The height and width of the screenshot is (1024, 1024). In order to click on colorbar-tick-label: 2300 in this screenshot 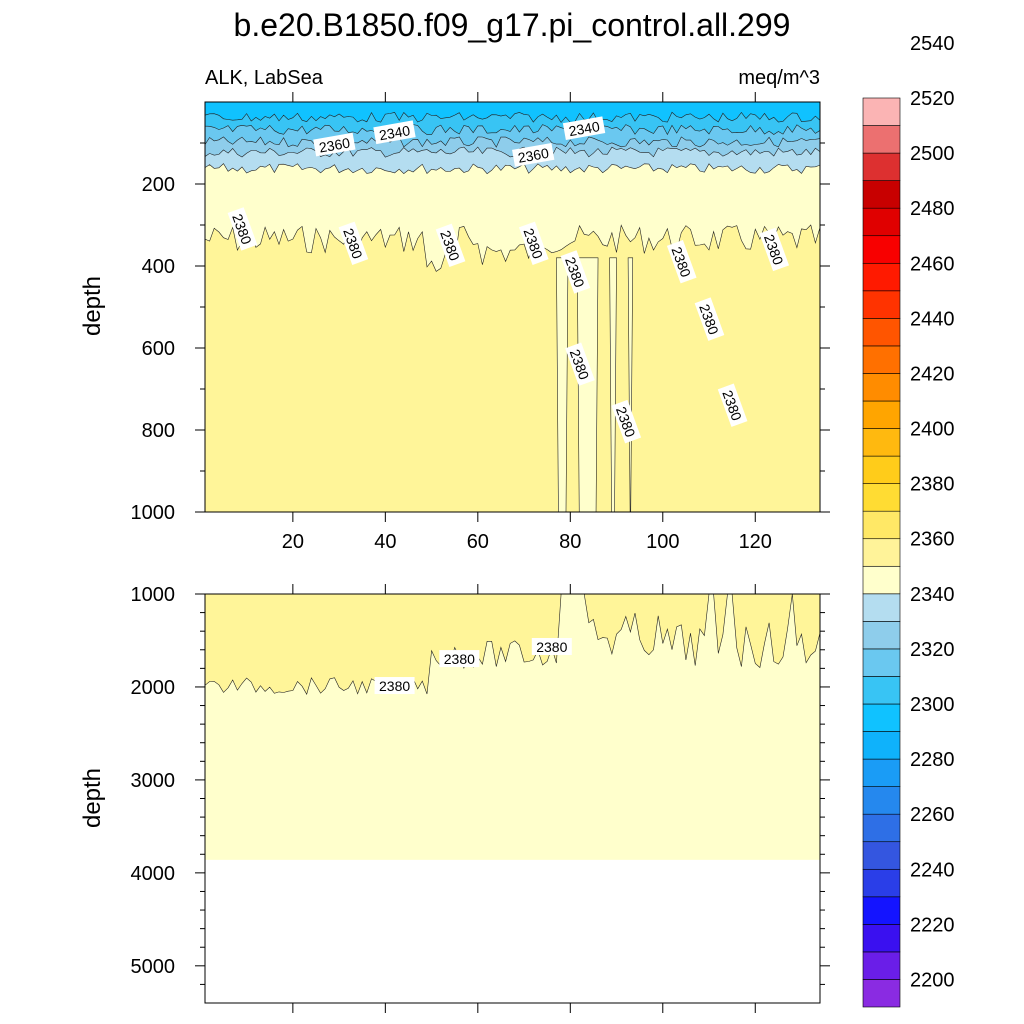, I will do `click(932, 705)`.